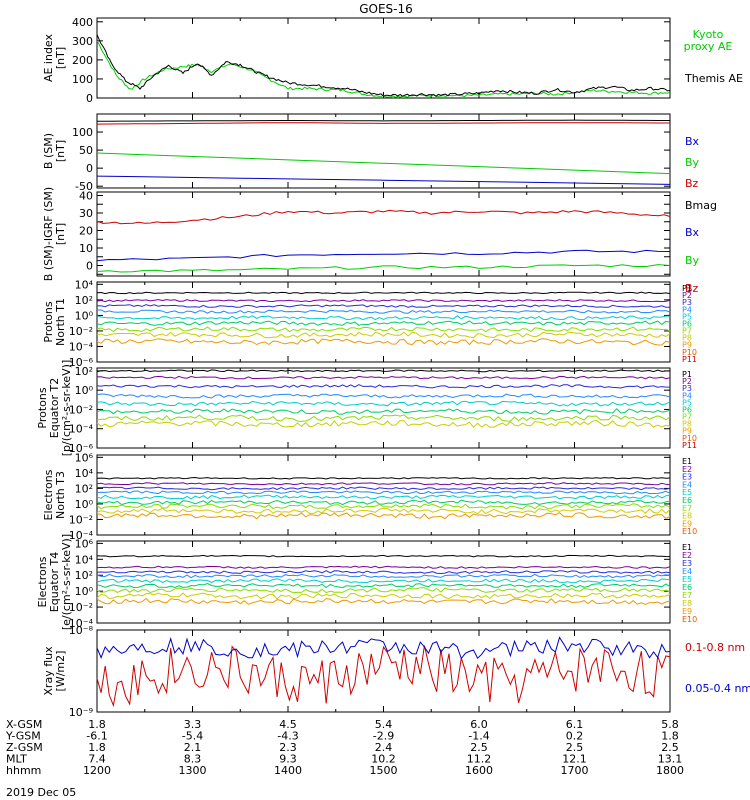 The image size is (750, 800). I want to click on legend-entry: P10, so click(689, 352).